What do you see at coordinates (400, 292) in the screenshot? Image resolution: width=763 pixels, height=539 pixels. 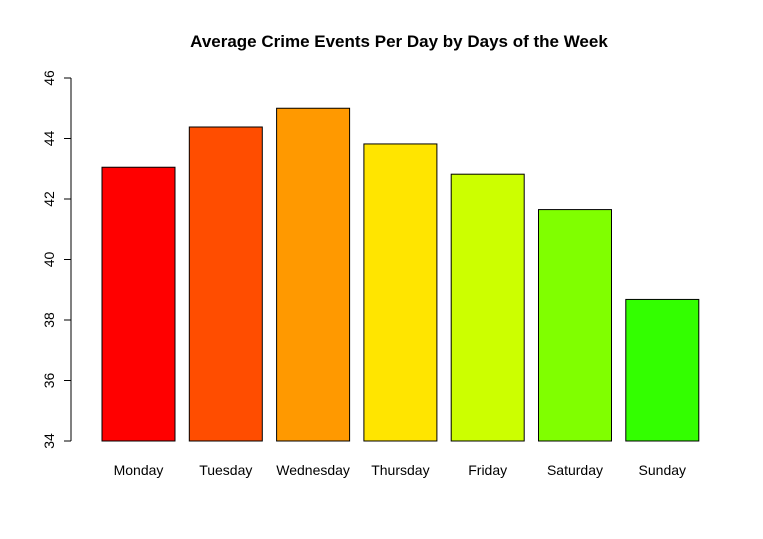 I see `bar-thursday` at bounding box center [400, 292].